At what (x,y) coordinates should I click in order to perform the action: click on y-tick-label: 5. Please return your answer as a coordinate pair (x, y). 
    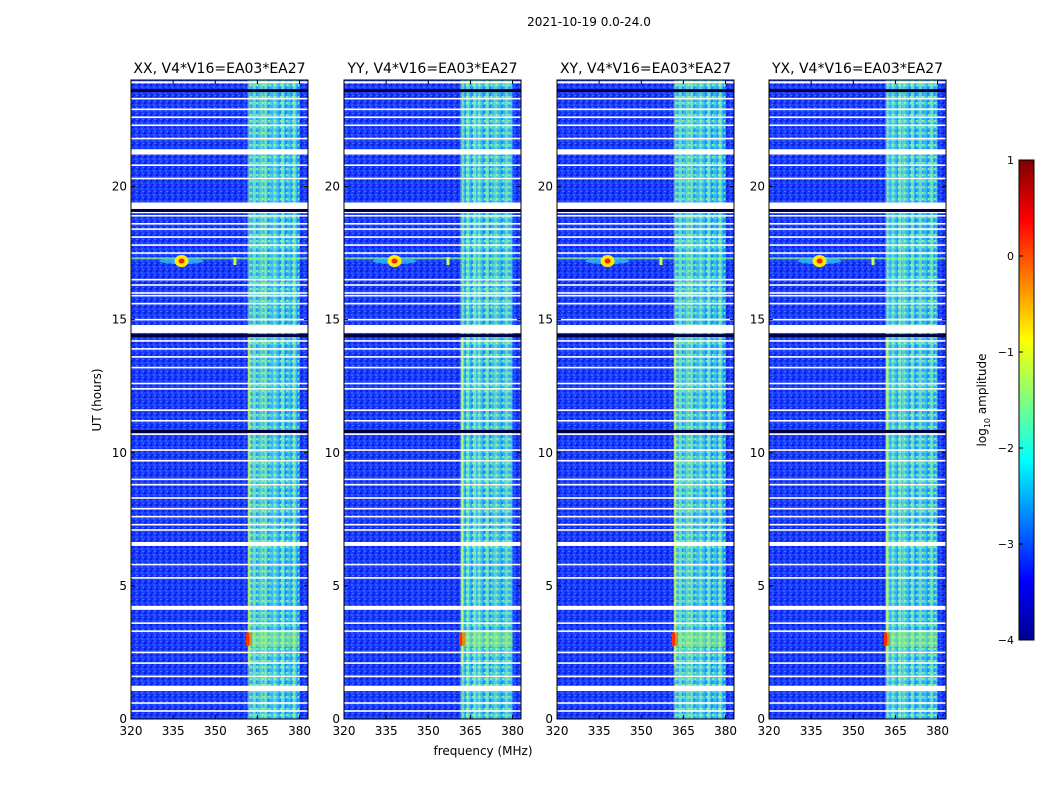
    Looking at the image, I should click on (549, 586).